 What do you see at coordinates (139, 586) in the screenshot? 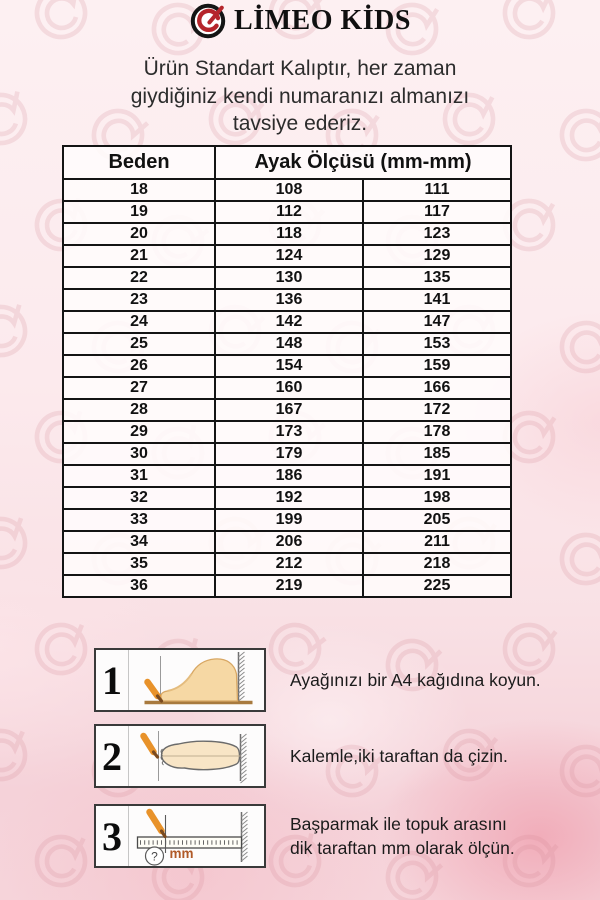
I see `size-cell: 36` at bounding box center [139, 586].